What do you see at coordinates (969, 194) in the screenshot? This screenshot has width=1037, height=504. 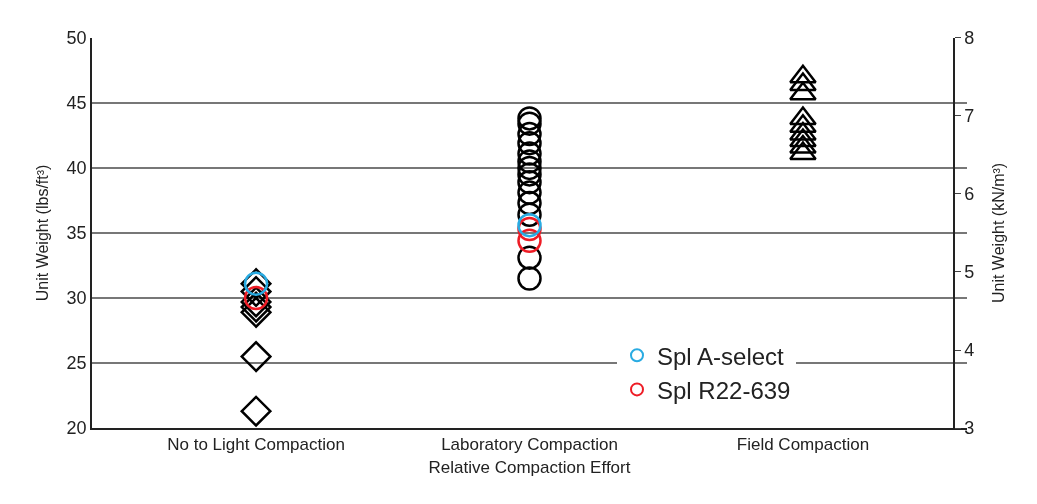 I see `y2-tick-label: 6` at bounding box center [969, 194].